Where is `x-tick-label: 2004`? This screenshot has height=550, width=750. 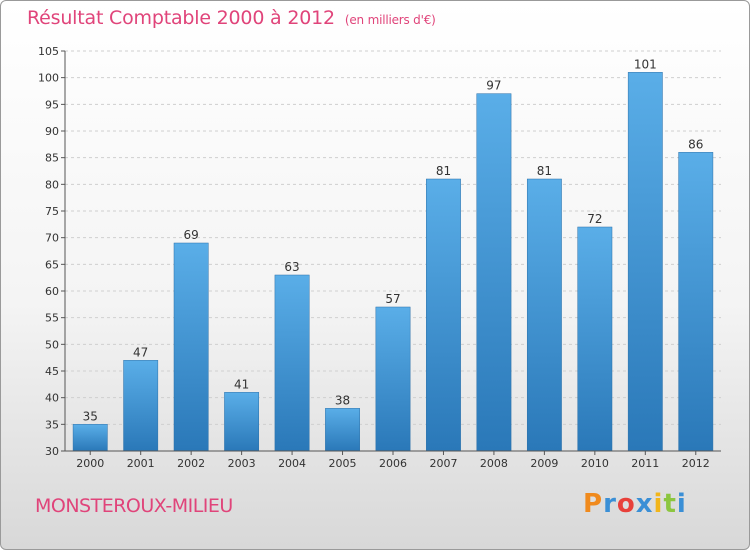 x-tick-label: 2004 is located at coordinates (292, 463).